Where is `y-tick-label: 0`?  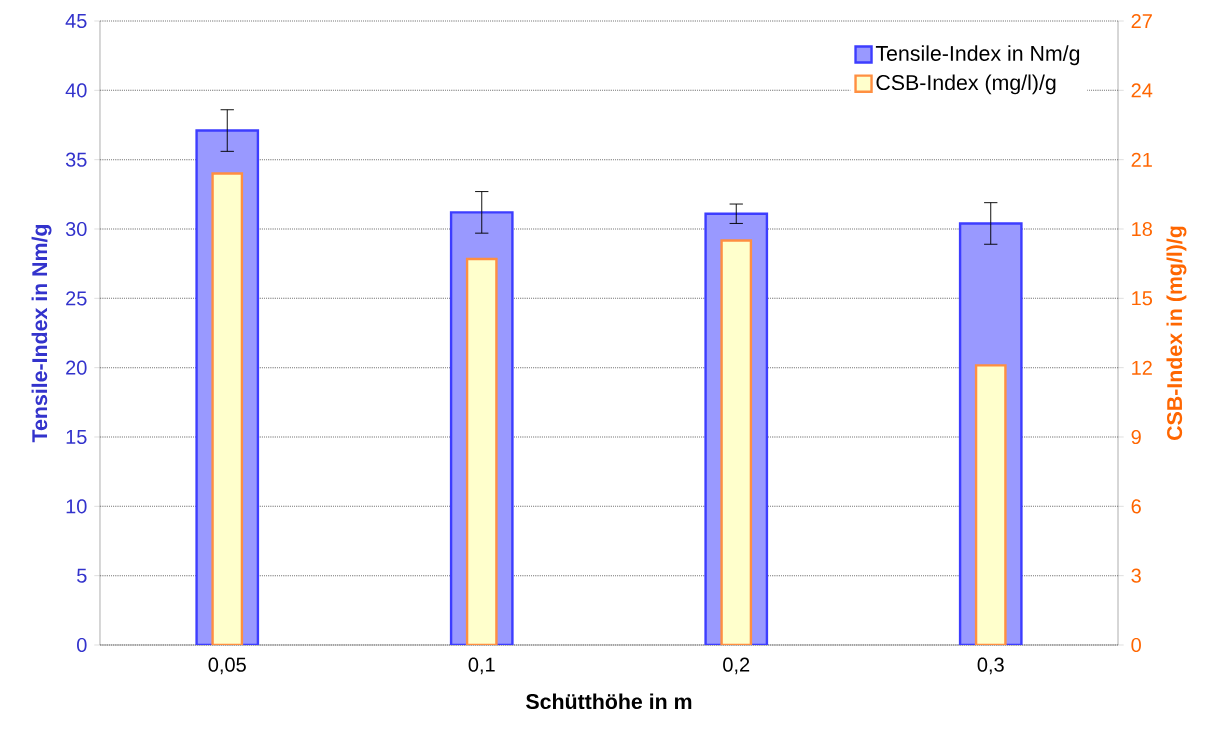 y-tick-label: 0 is located at coordinates (82, 645).